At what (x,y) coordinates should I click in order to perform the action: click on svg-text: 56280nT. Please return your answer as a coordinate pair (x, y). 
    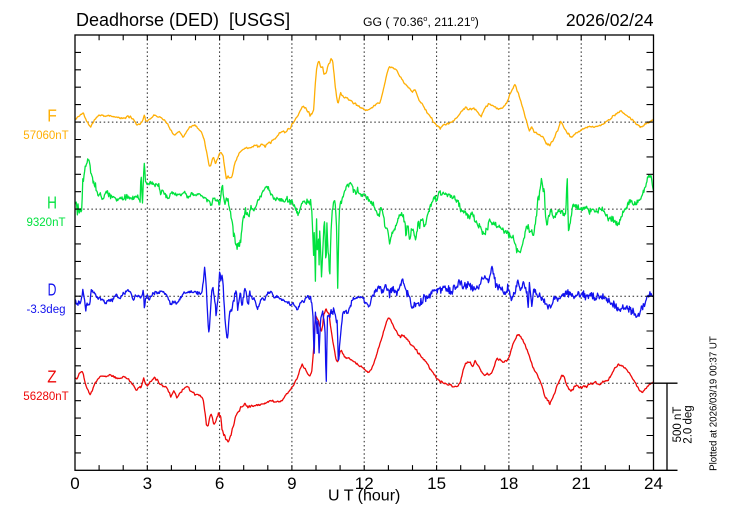
    Looking at the image, I should click on (45, 397).